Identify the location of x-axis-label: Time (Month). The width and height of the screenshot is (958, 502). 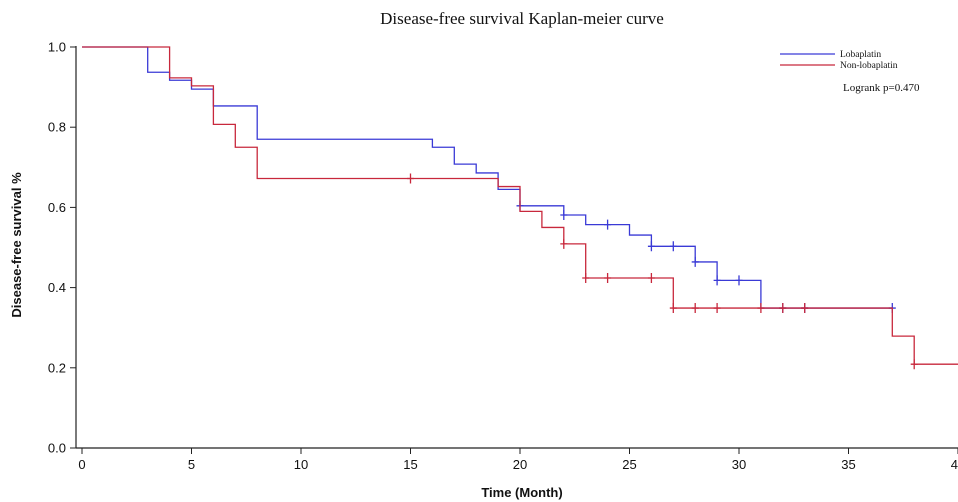
(521, 492).